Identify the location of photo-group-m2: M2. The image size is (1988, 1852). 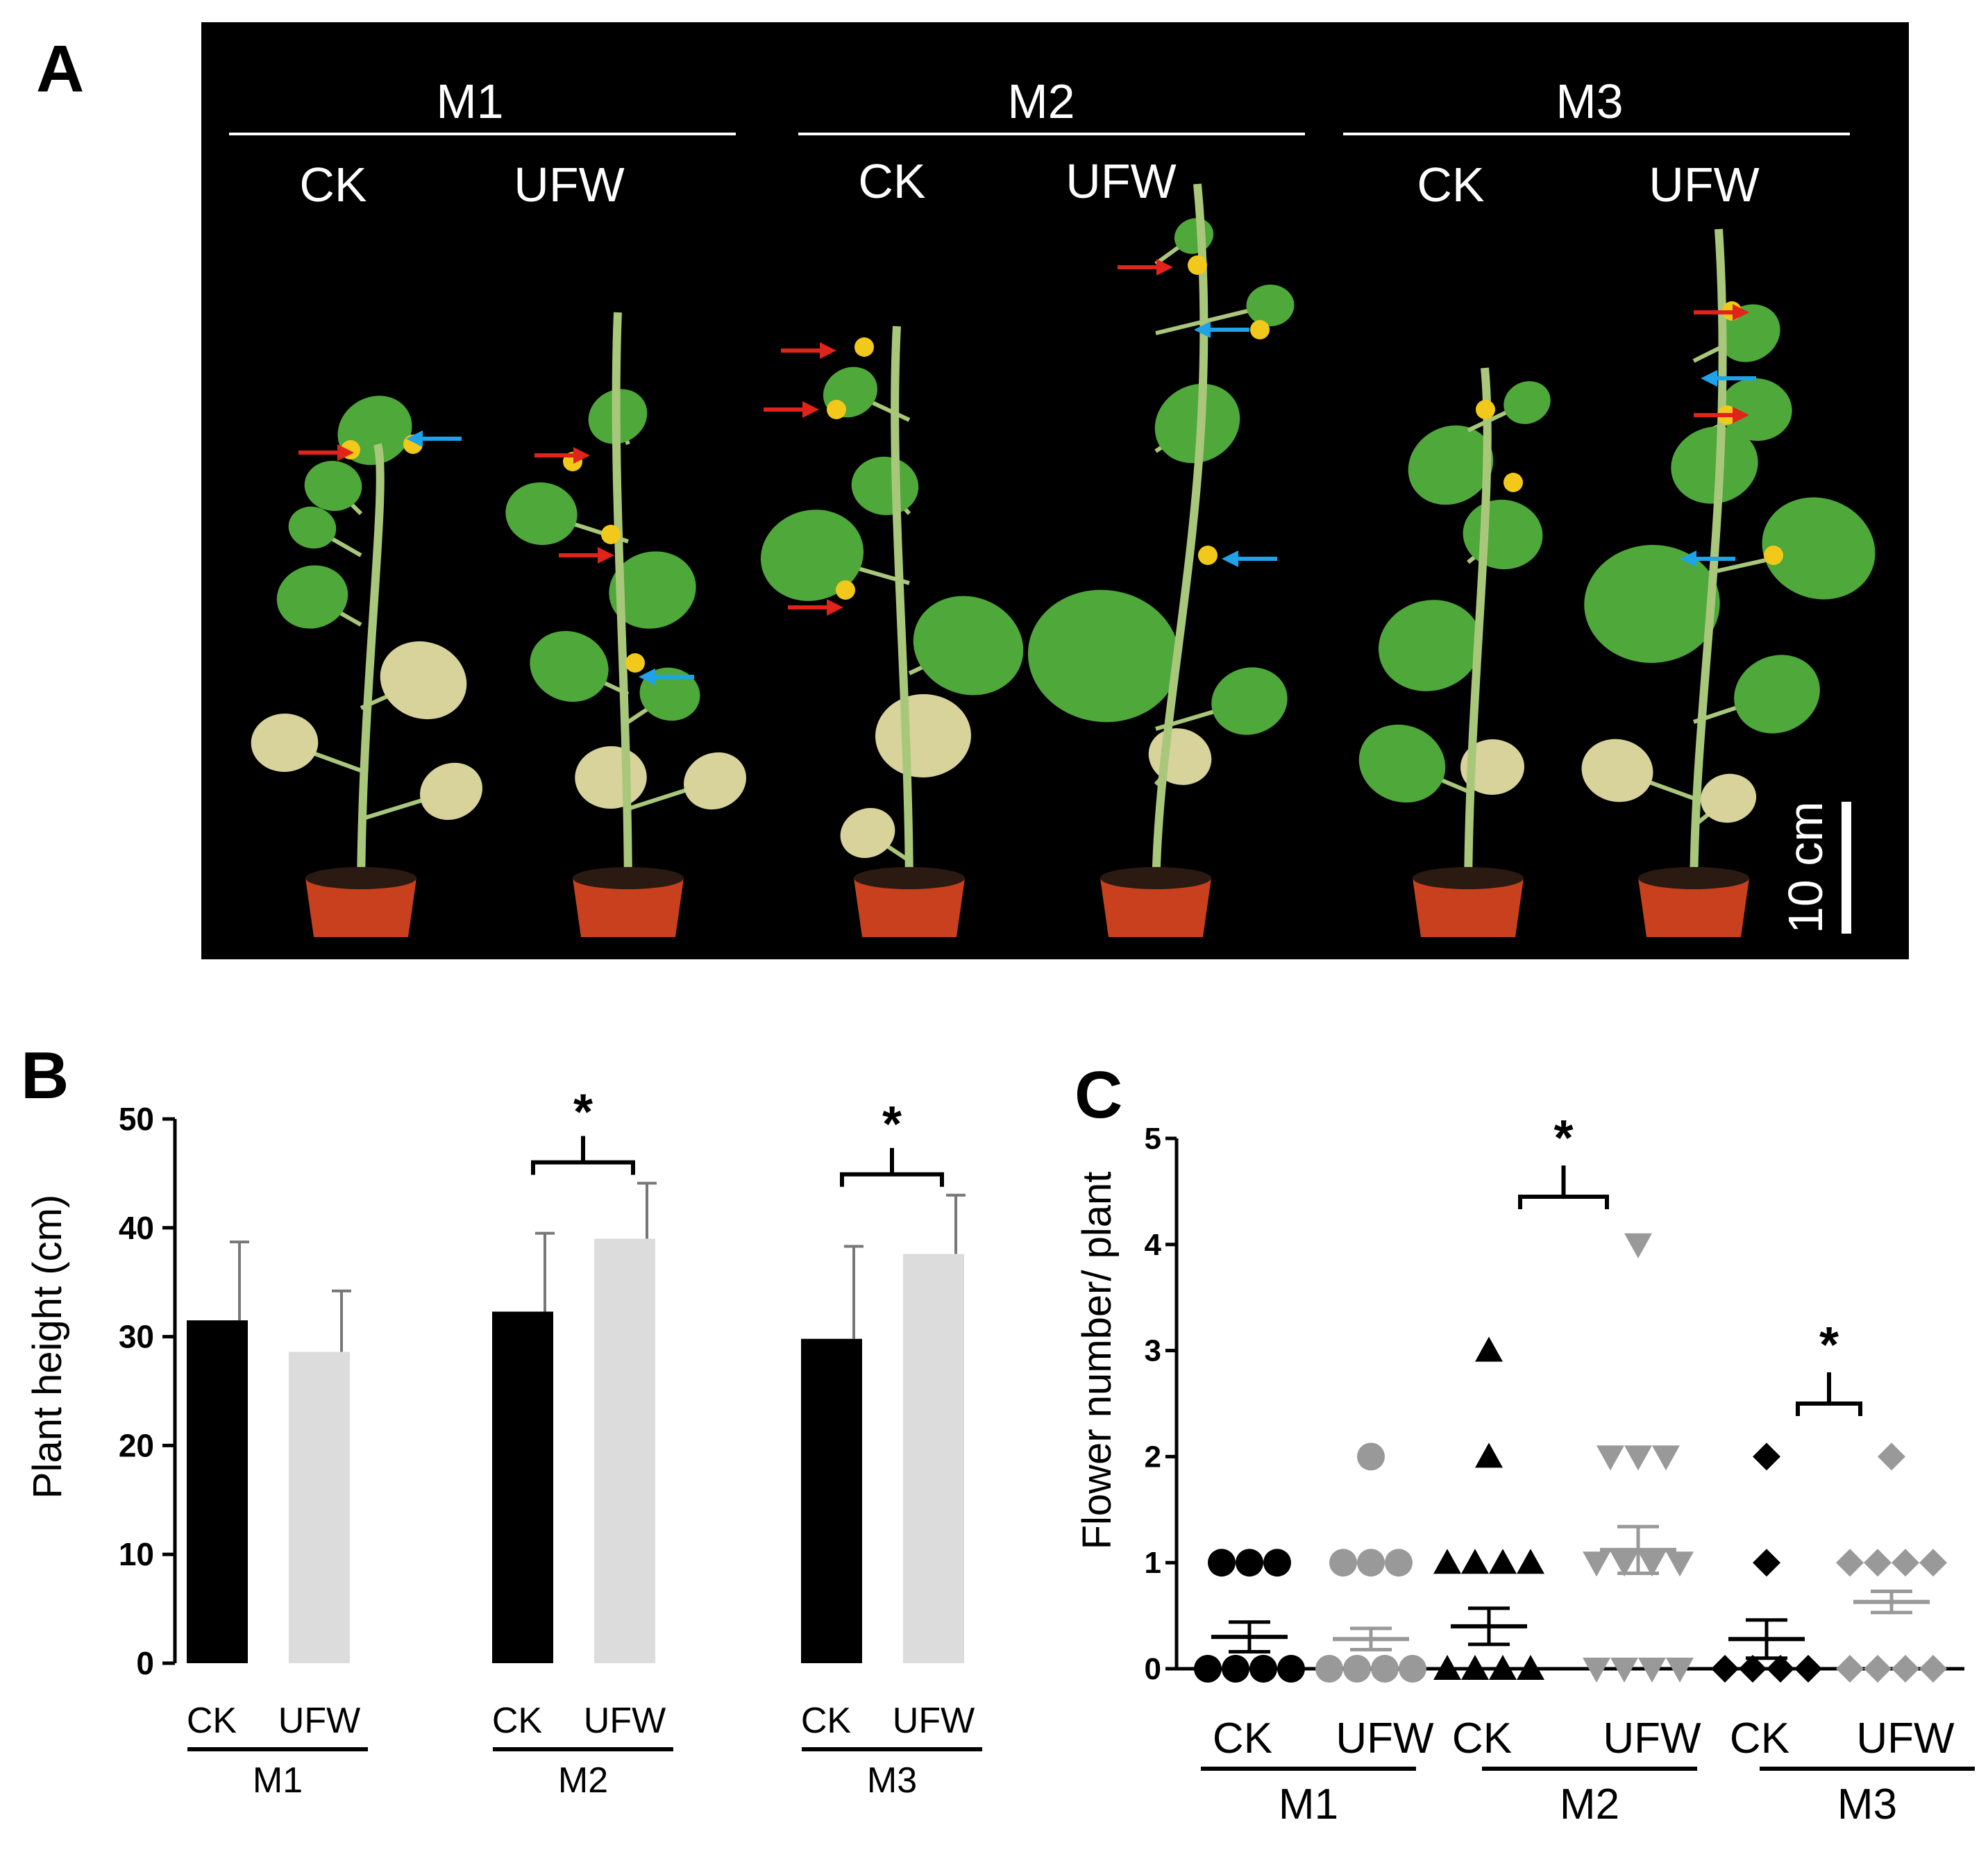
(1041, 101).